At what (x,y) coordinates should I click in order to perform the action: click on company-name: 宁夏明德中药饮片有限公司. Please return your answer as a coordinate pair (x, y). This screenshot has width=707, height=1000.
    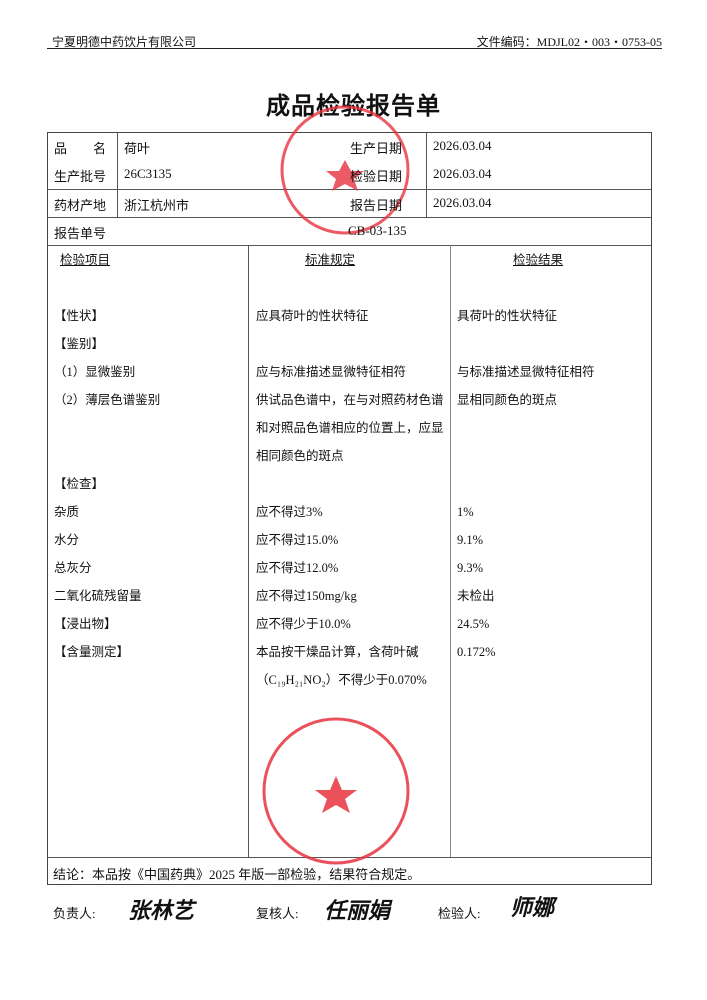
    Looking at the image, I should click on (124, 42).